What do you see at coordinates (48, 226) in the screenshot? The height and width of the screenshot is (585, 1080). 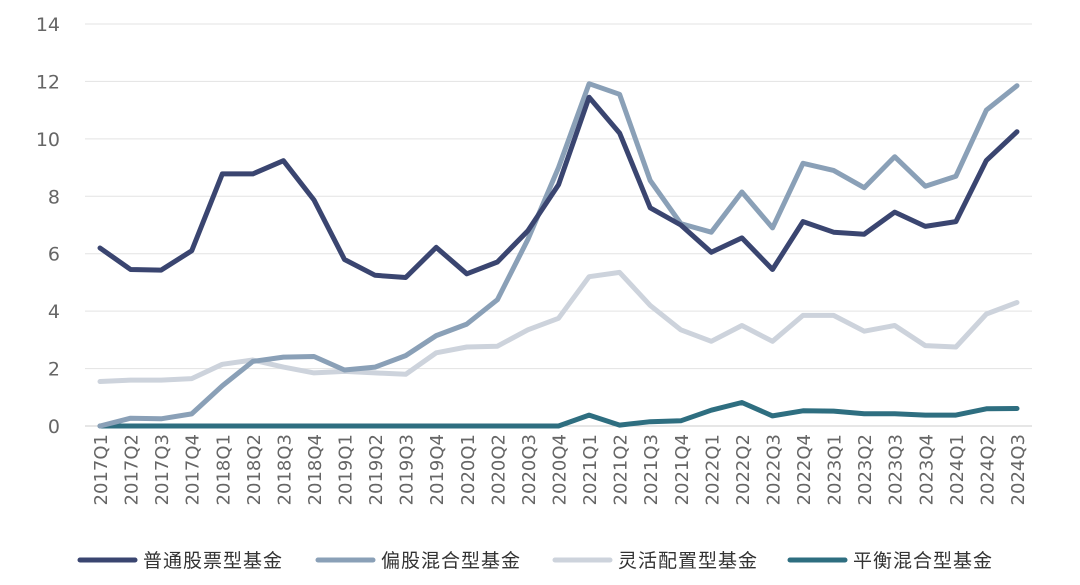 I see `y-axis: 0 2 4 6 8 10 12 14` at bounding box center [48, 226].